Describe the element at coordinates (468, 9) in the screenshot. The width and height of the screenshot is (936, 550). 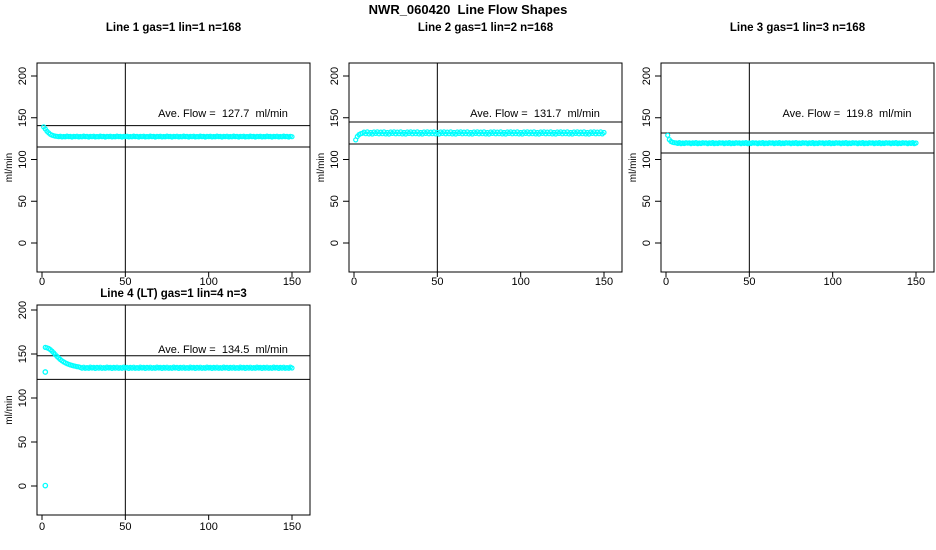
I see `figure-title: NWR_060420 Line Flow Shapes` at that location.